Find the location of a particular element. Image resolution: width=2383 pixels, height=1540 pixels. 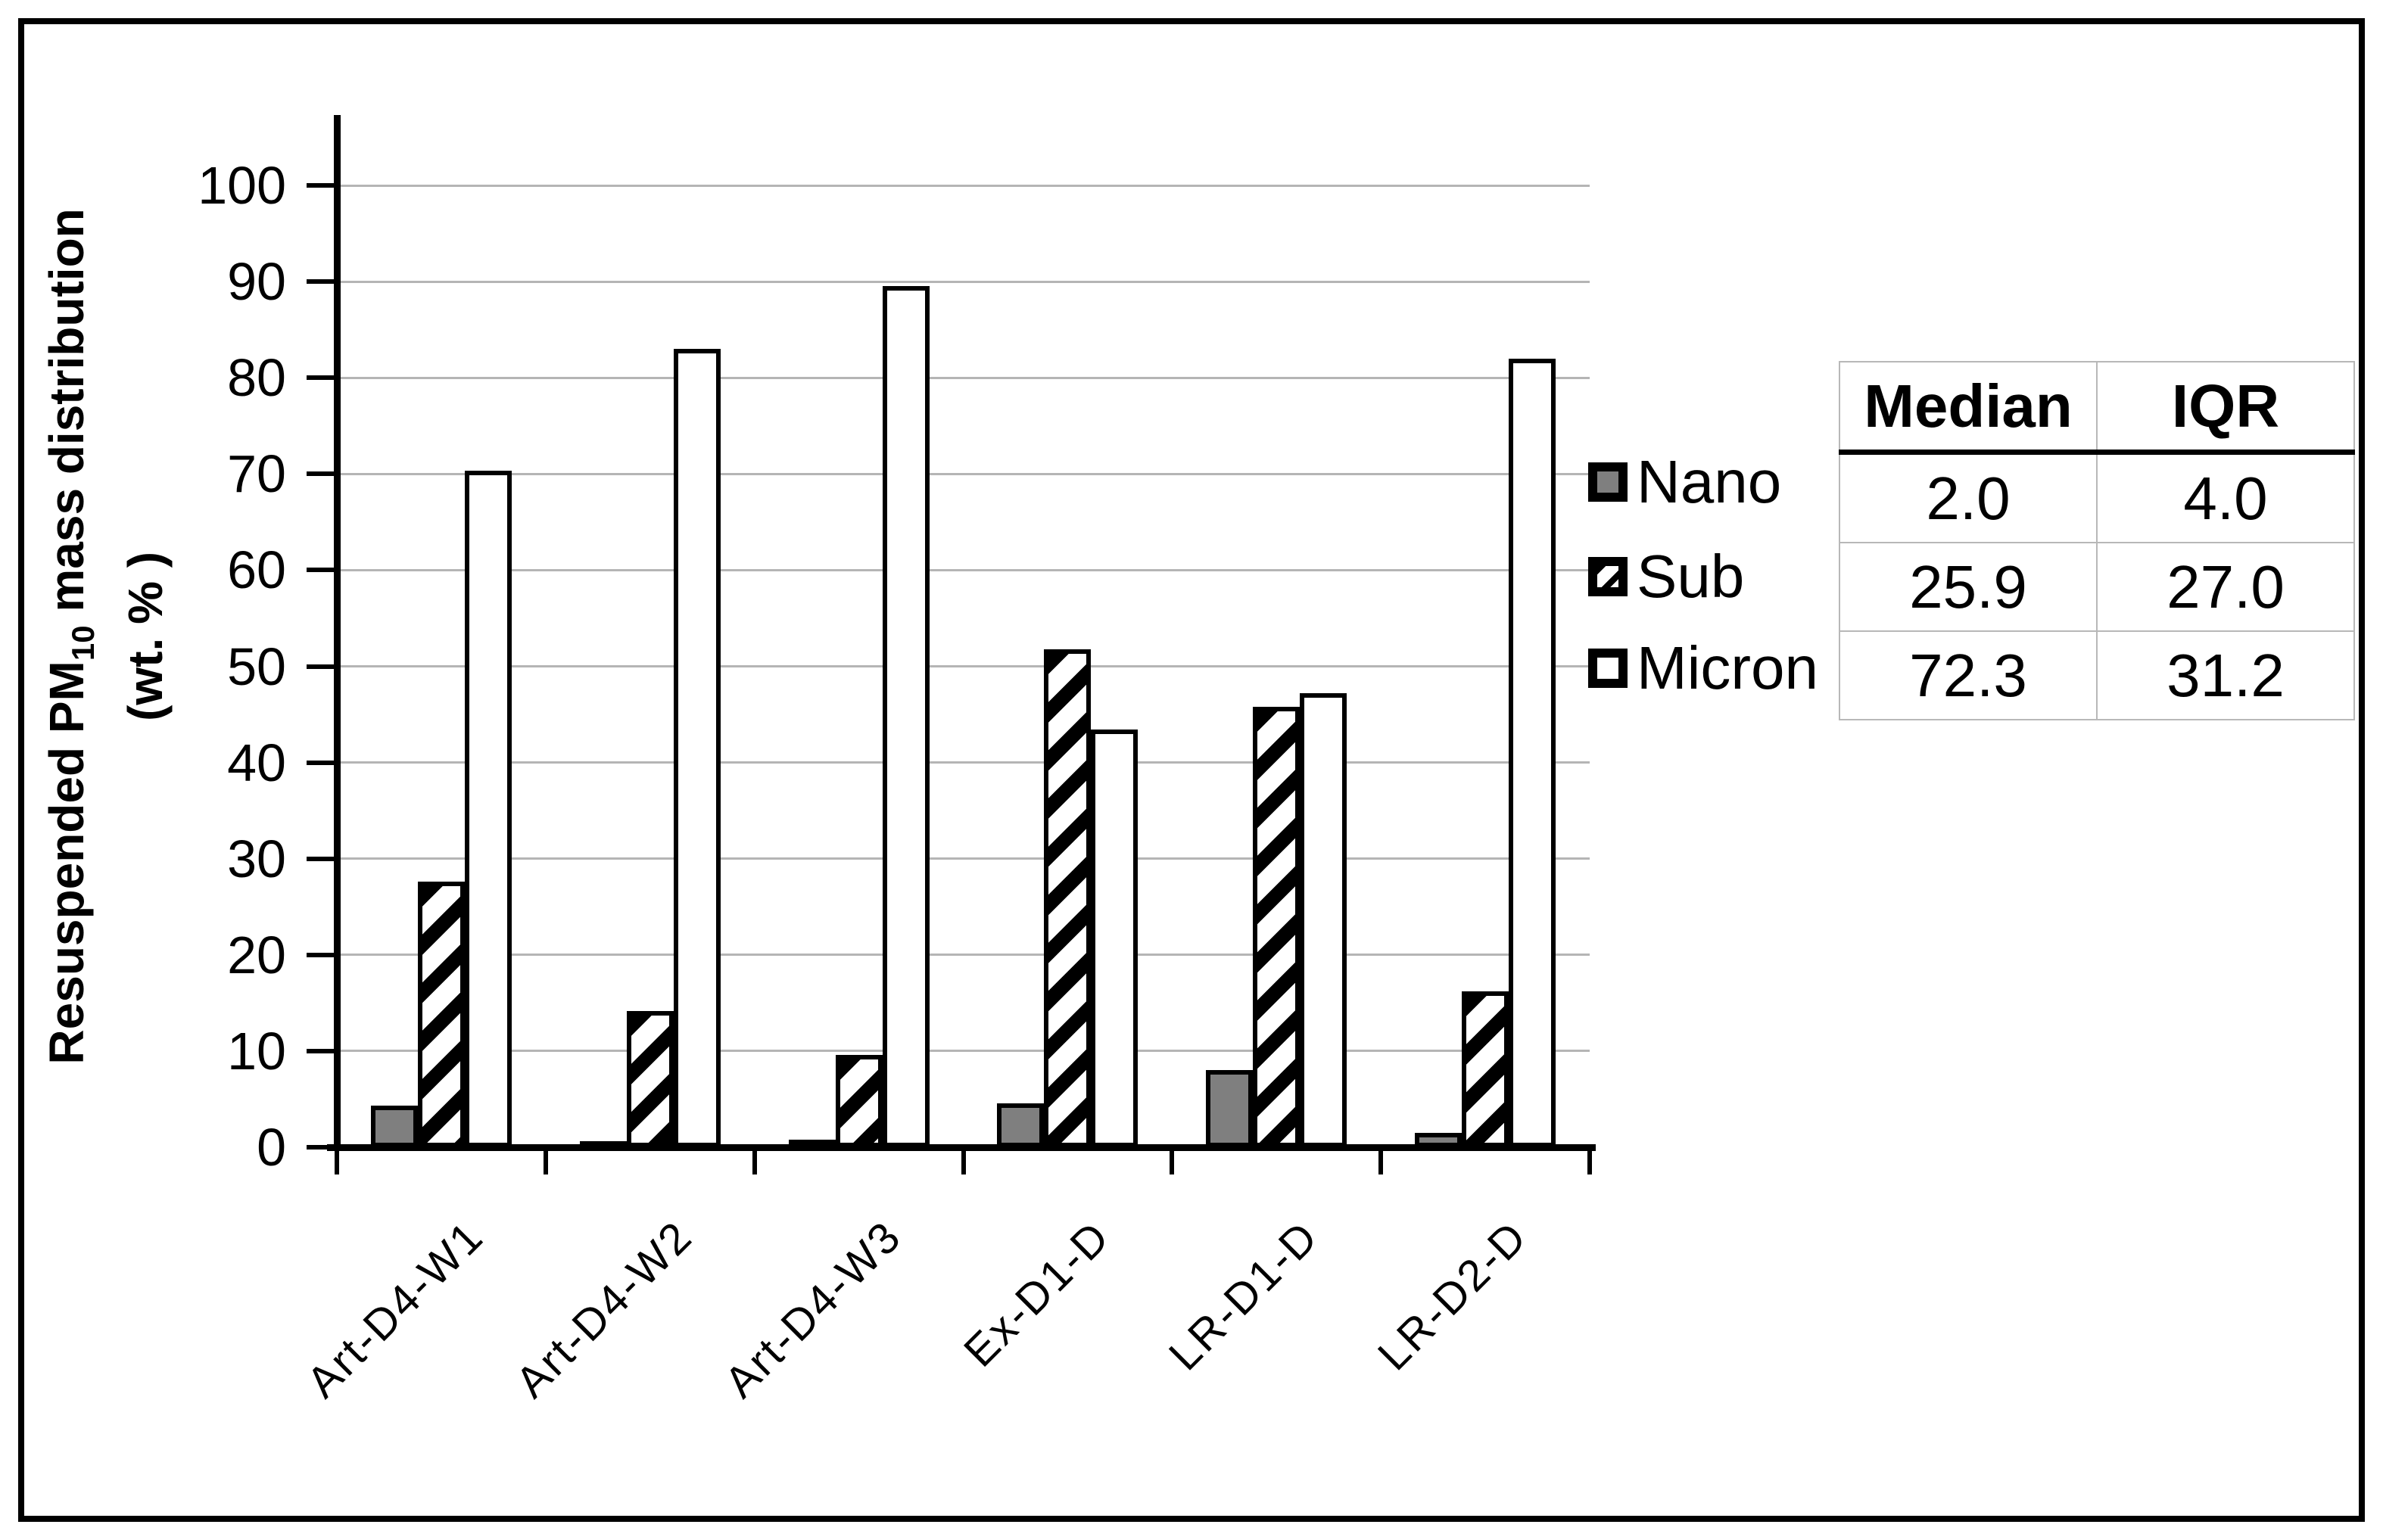

x-category-label-Ex-D1-D: Ex-D1-D is located at coordinates (1037, 1294).